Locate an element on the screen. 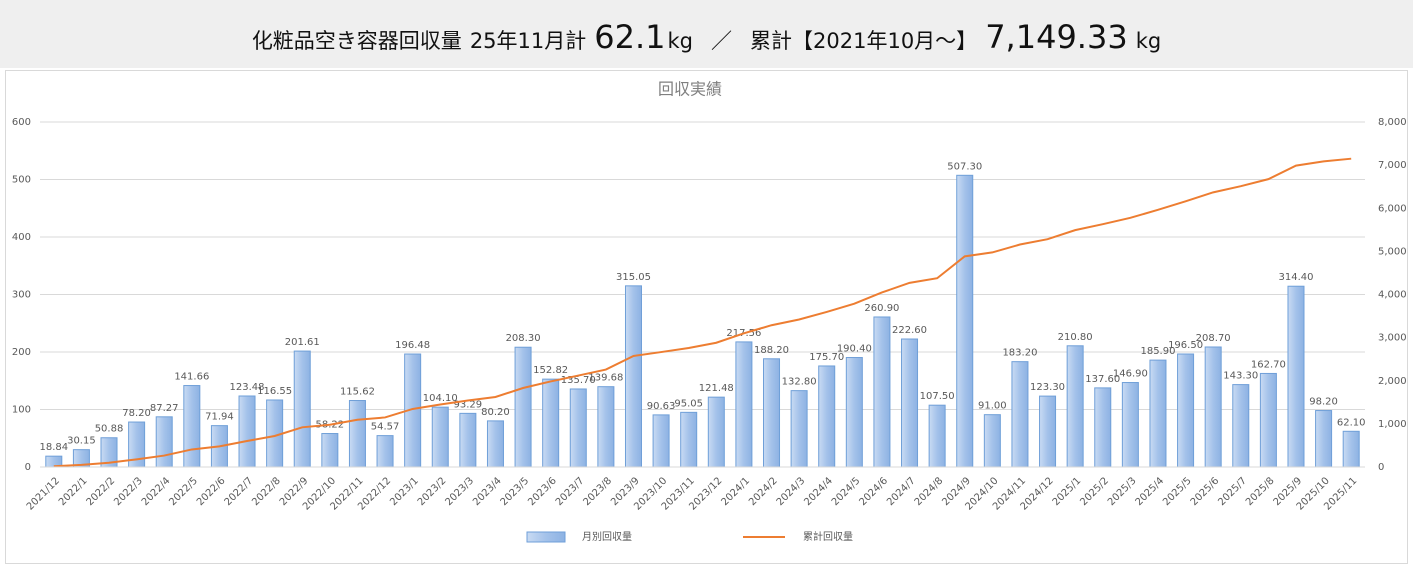 Image resolution: width=1413 pixels, height=567 pixels. value-label: 93.29 is located at coordinates (468, 404).